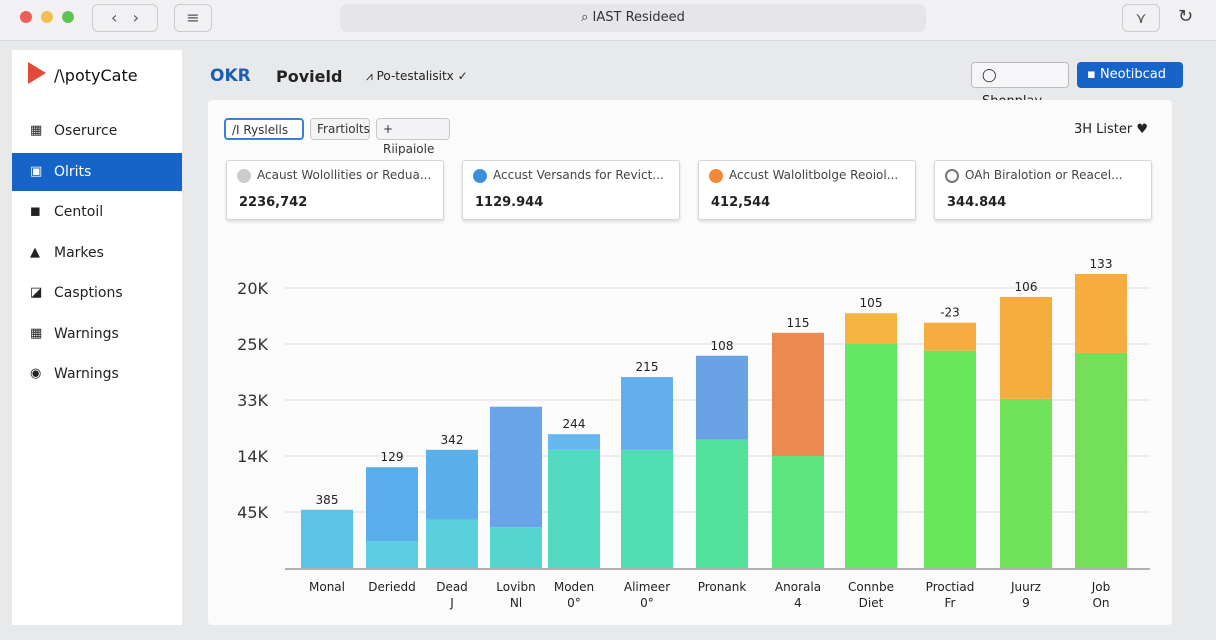  What do you see at coordinates (871, 587) in the screenshot?
I see `x-tick-label: Connbe` at bounding box center [871, 587].